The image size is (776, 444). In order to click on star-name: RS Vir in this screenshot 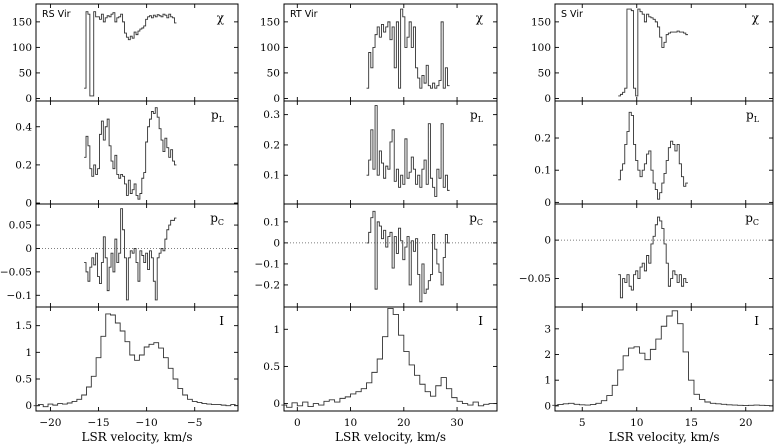, I will do `click(56, 14)`.